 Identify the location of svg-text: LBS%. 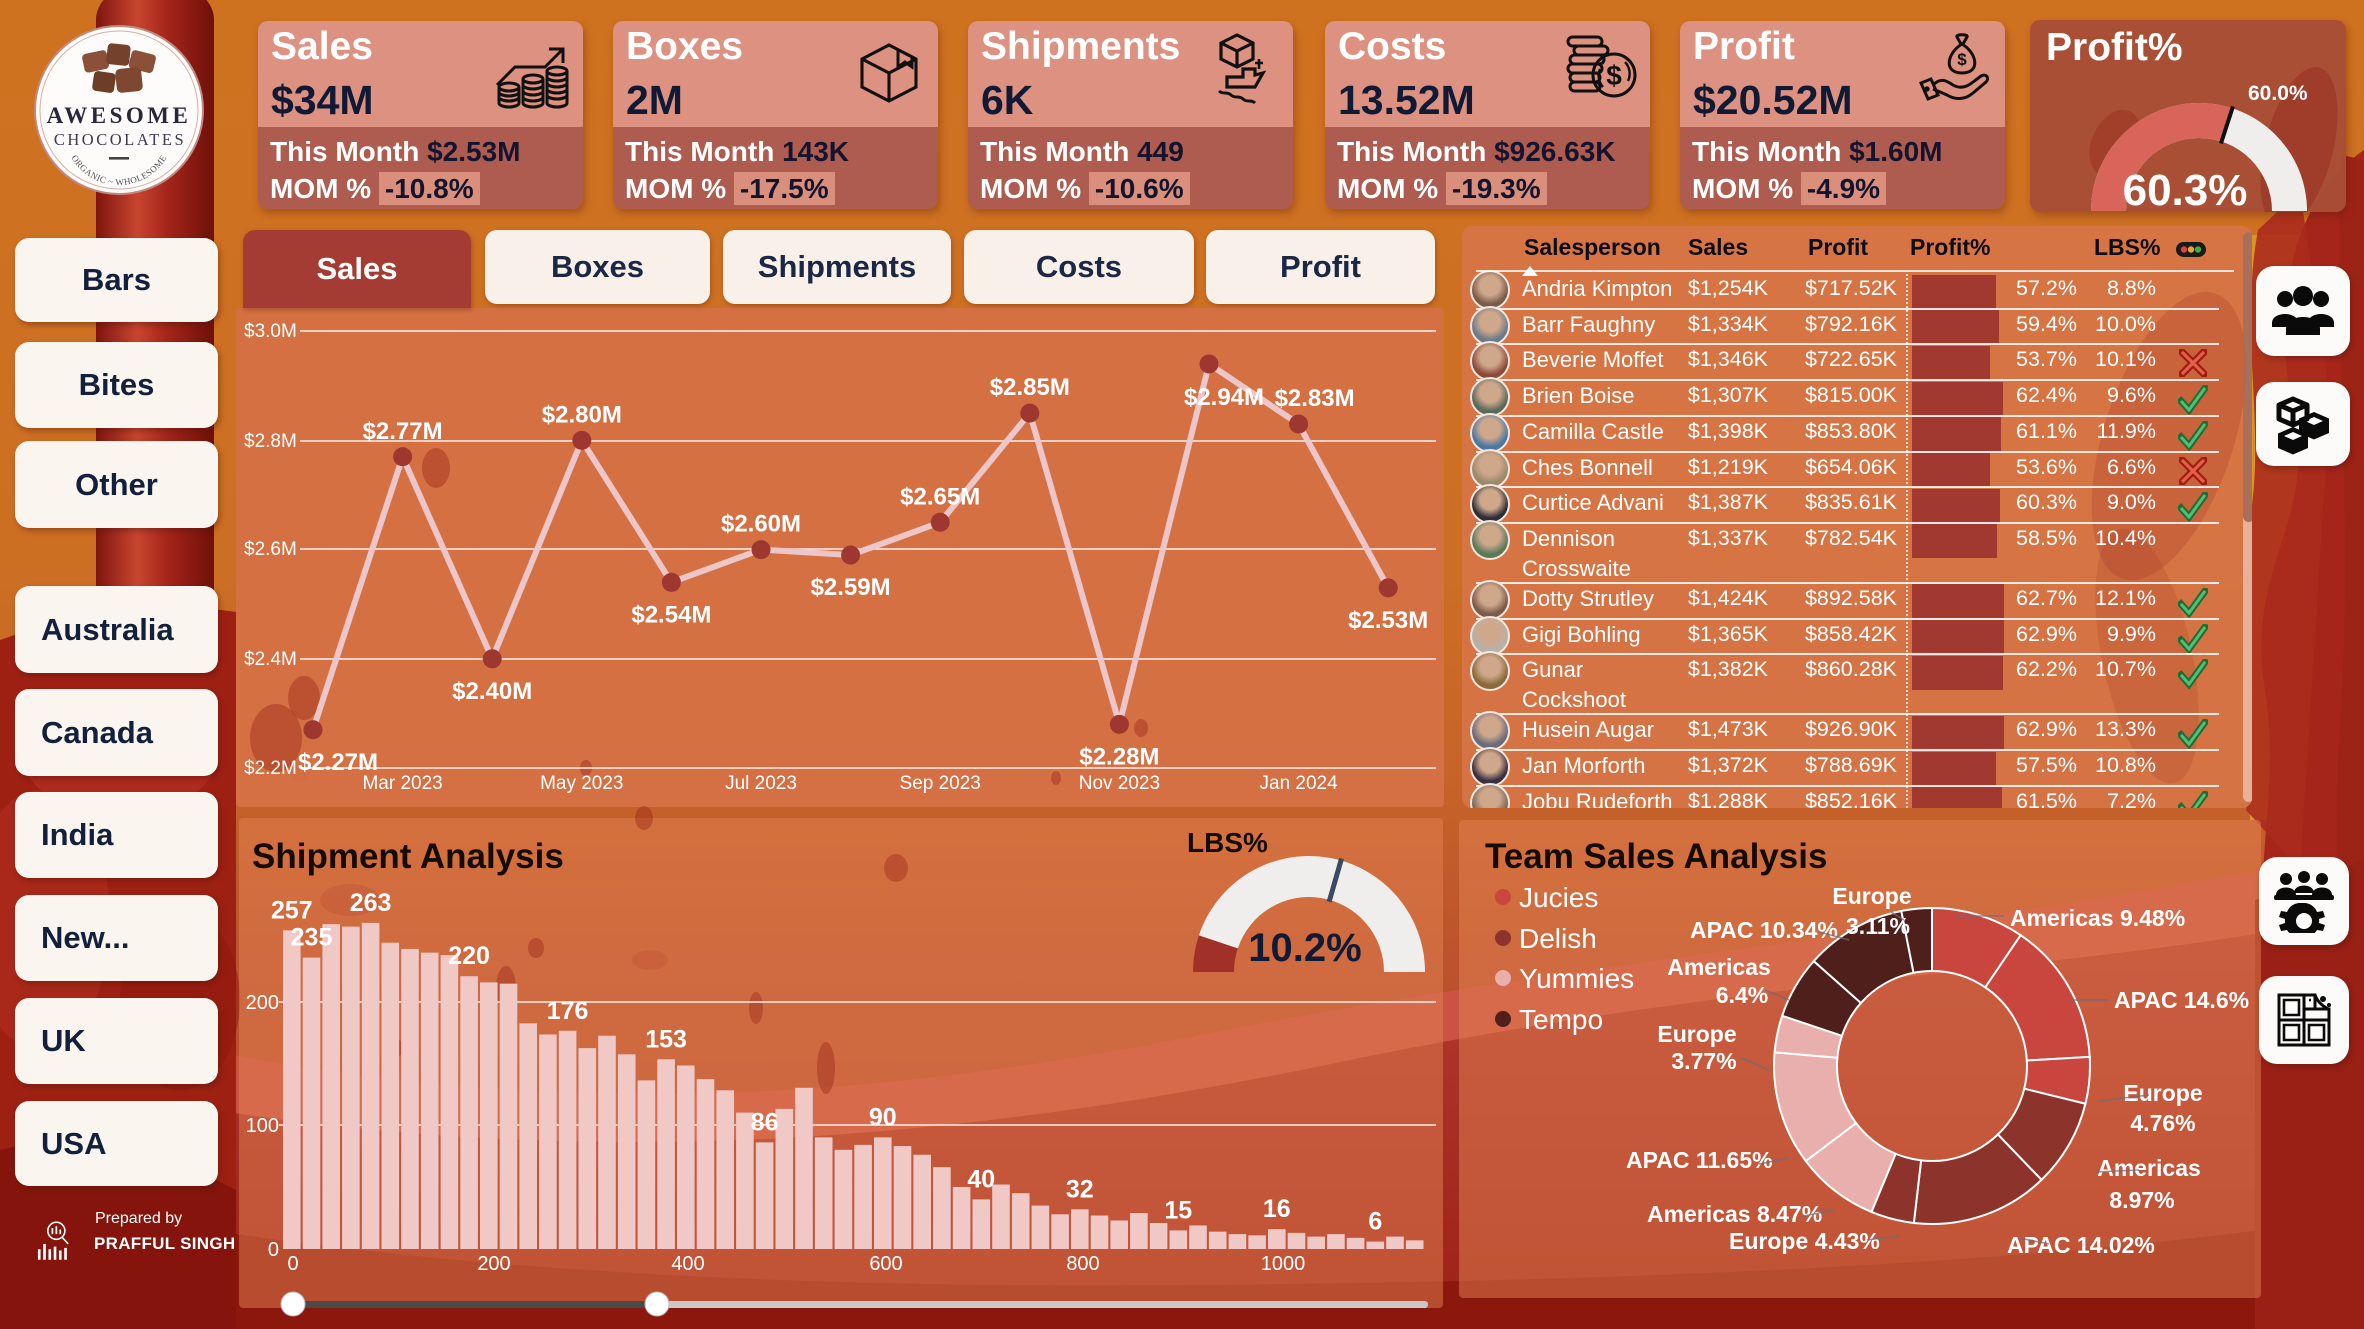
(1227, 842).